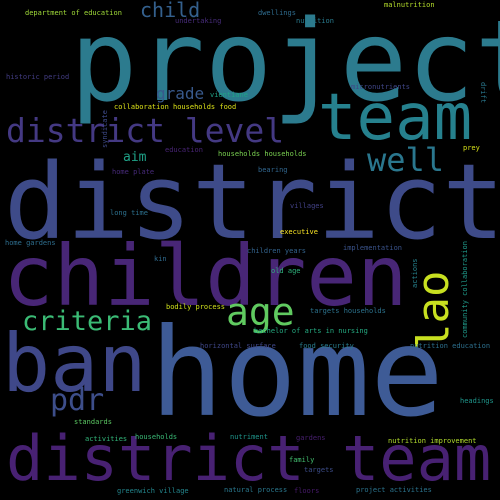 This screenshot has height=500, width=500. I want to click on word: criteria, so click(87, 321).